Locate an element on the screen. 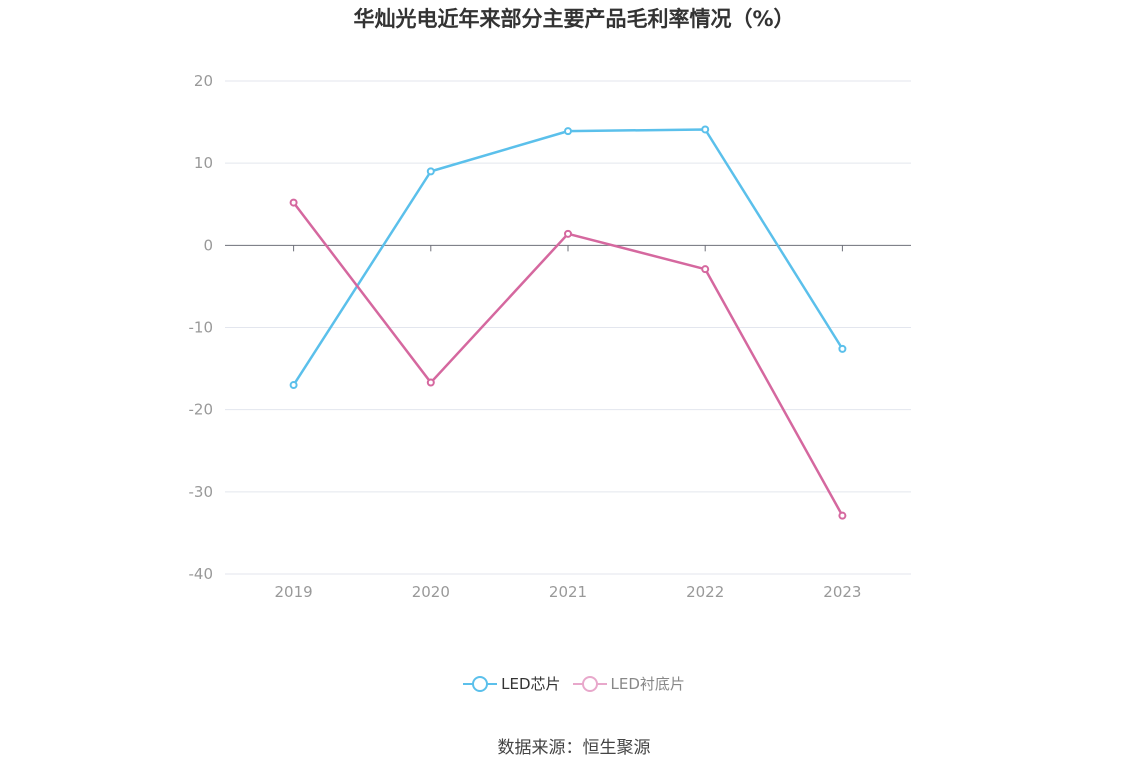 This screenshot has width=1148, height=776. legend-item-1: LED芯片 is located at coordinates (512, 684).